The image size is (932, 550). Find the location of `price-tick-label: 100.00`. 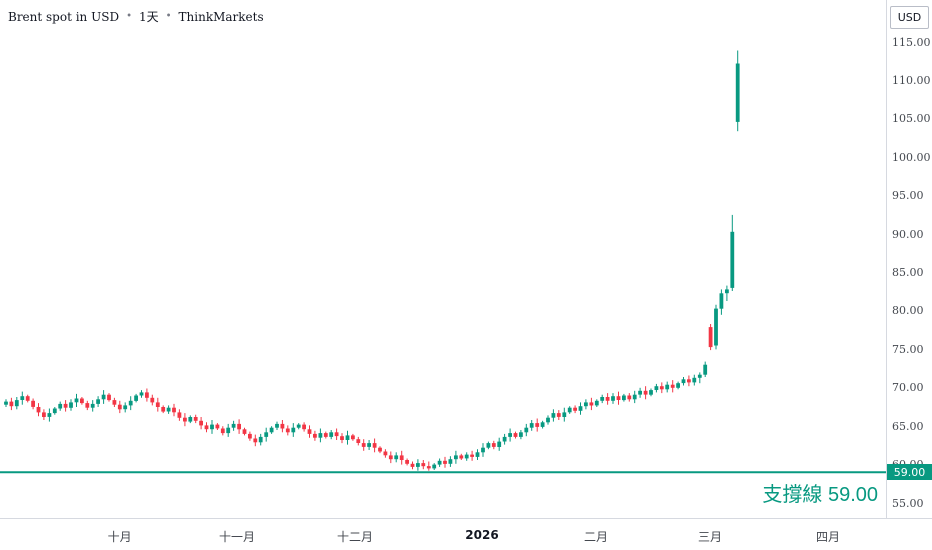

price-tick-label: 100.00 is located at coordinates (911, 157).